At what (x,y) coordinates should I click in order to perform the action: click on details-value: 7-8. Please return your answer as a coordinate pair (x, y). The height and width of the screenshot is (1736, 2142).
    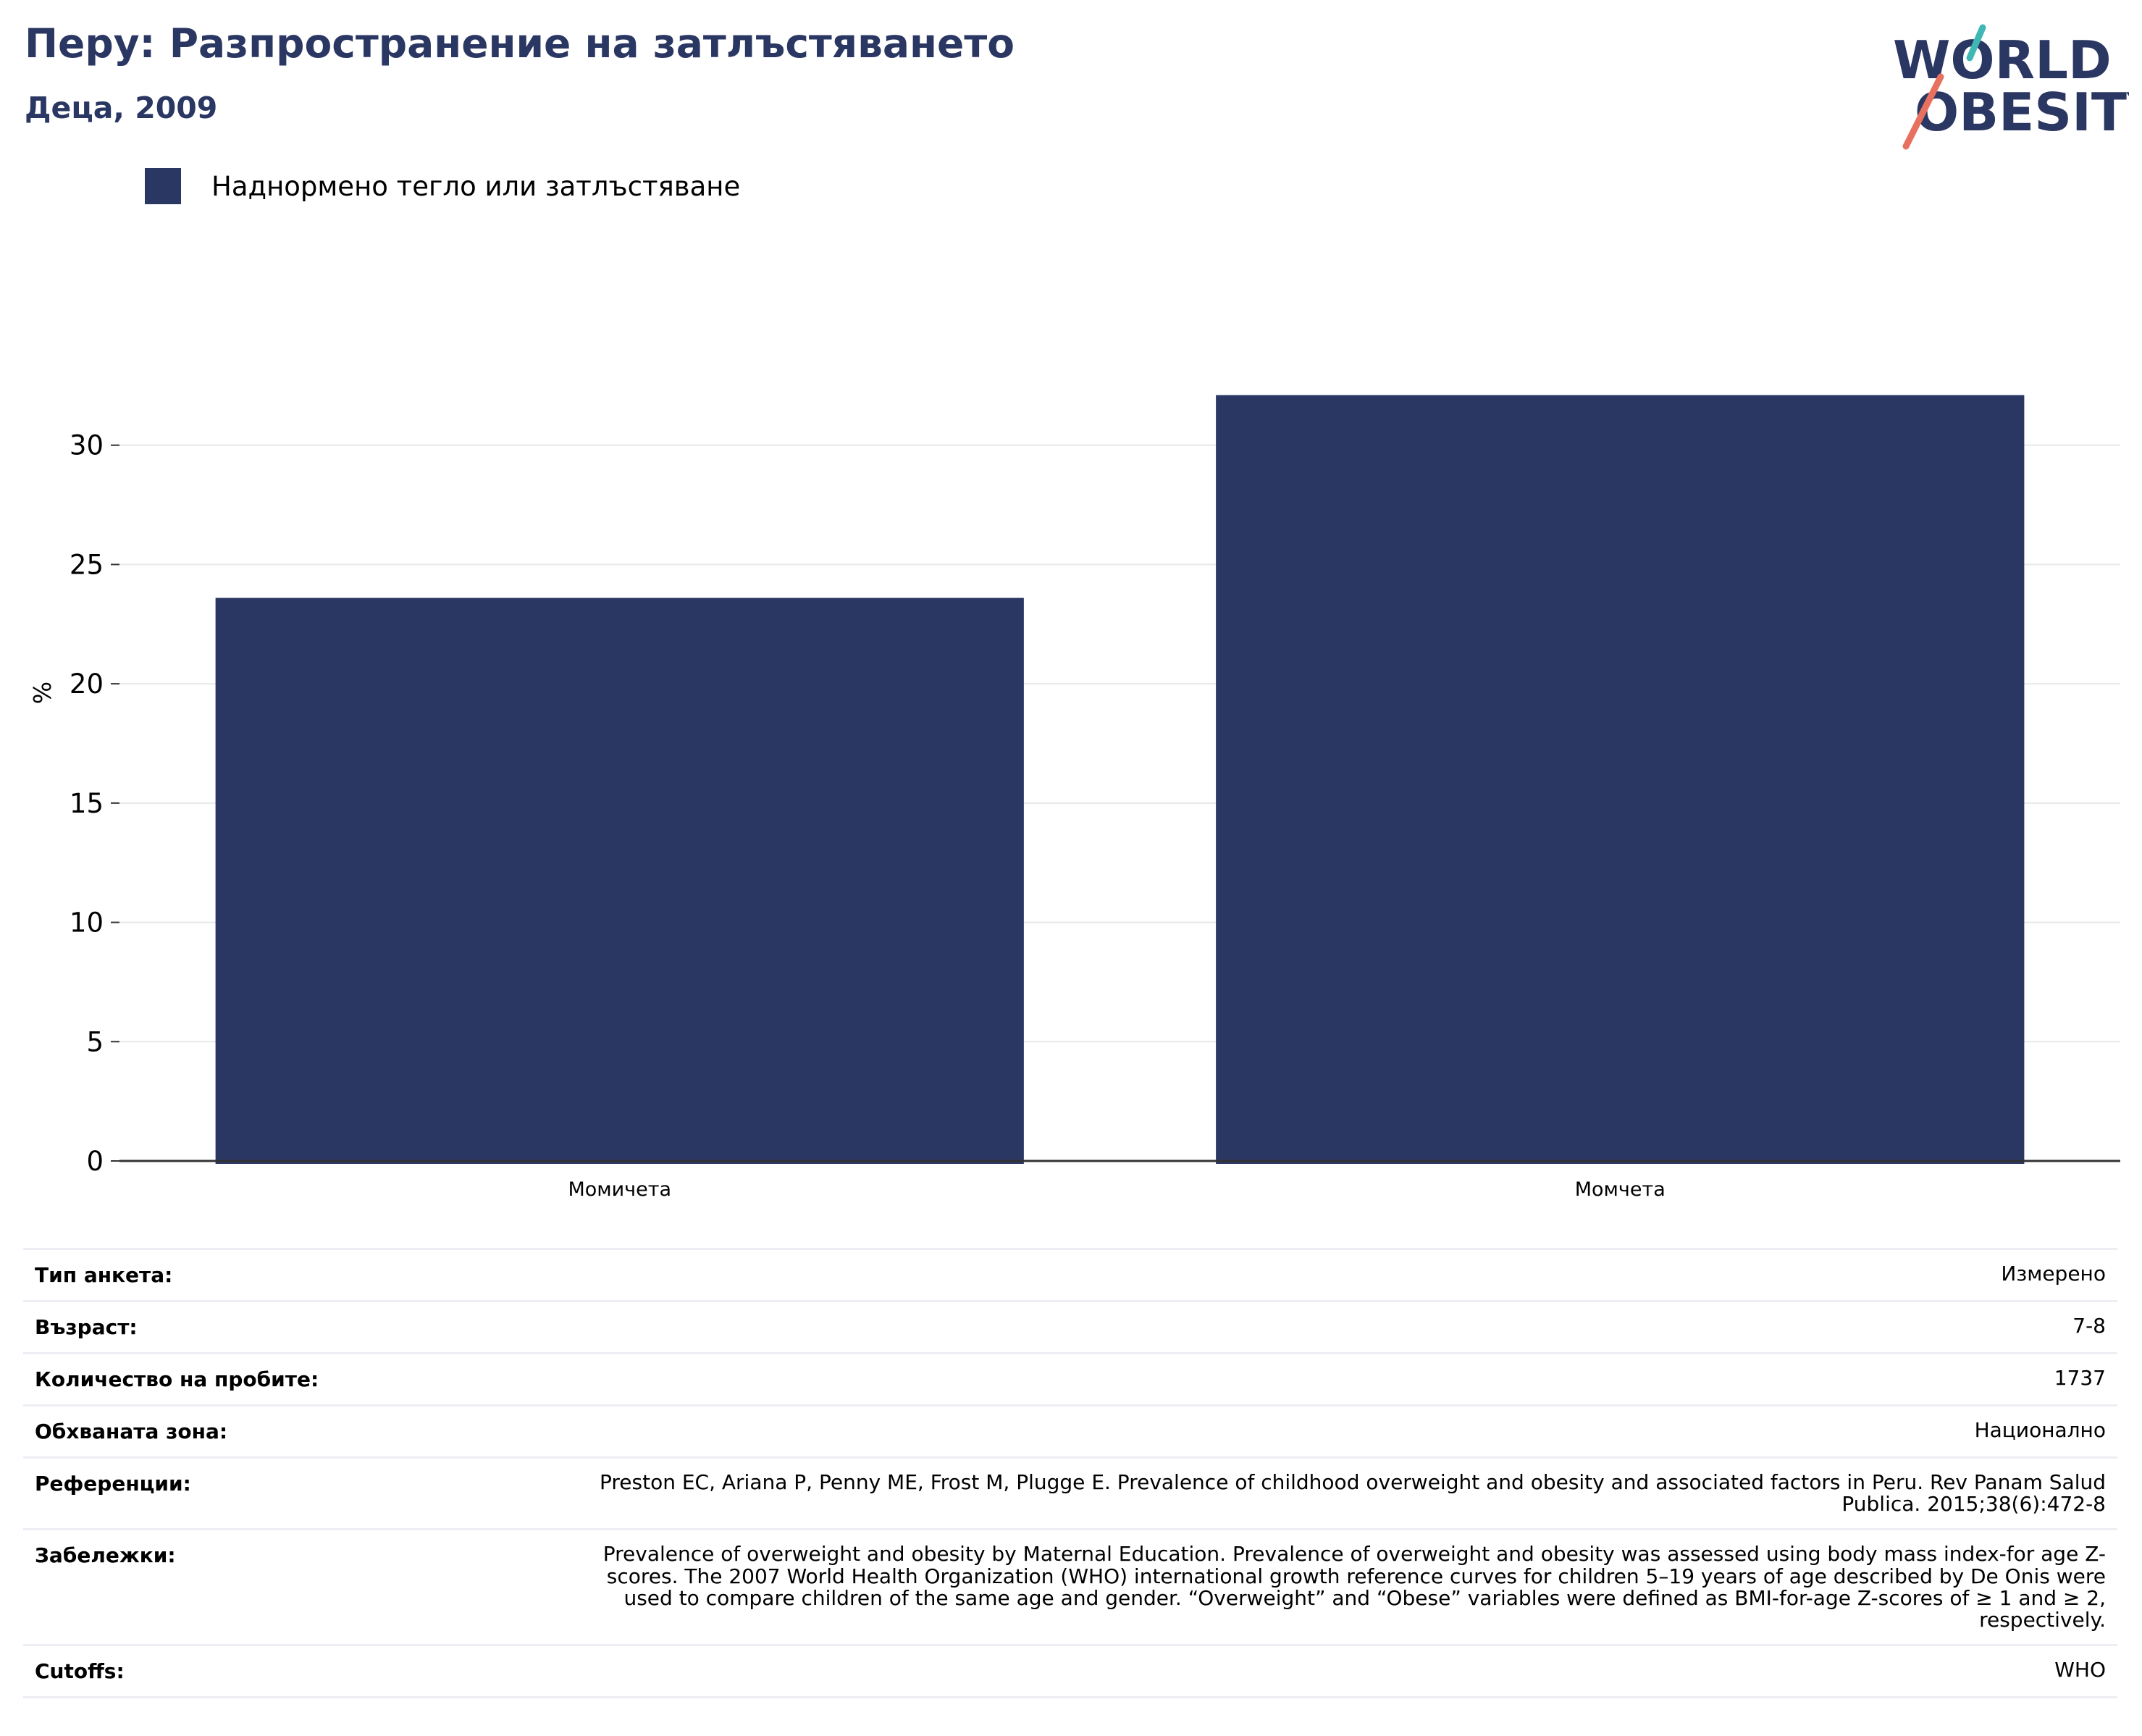
    Looking at the image, I should click on (2089, 1326).